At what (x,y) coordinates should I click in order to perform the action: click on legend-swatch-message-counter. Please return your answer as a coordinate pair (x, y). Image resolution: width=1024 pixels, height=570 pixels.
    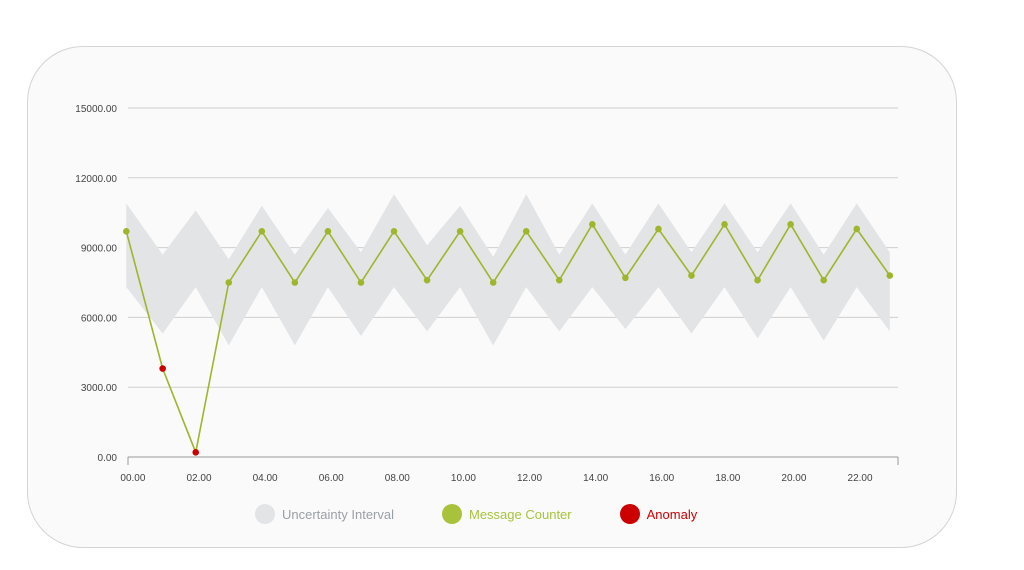
    Looking at the image, I should click on (452, 514).